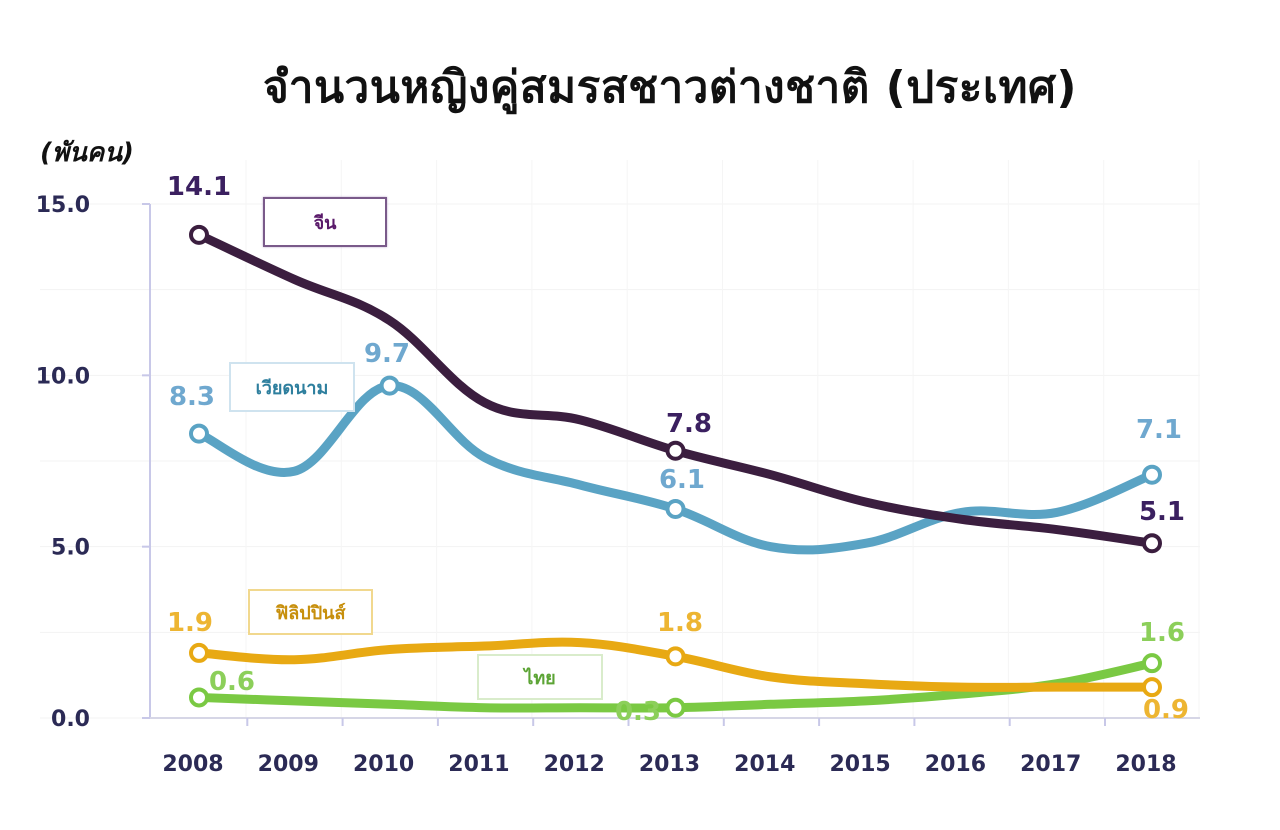 Image resolution: width=1280 pixels, height=830 pixels. I want to click on y-tick-label: 5.0, so click(70, 548).